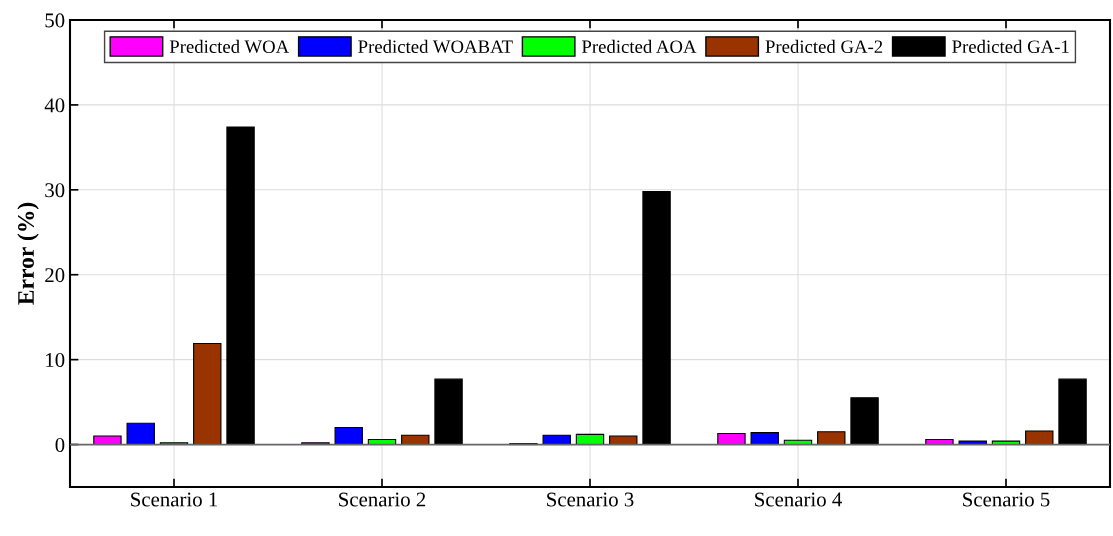  Describe the element at coordinates (55, 190) in the screenshot. I see `y-tick-label: 30` at that location.